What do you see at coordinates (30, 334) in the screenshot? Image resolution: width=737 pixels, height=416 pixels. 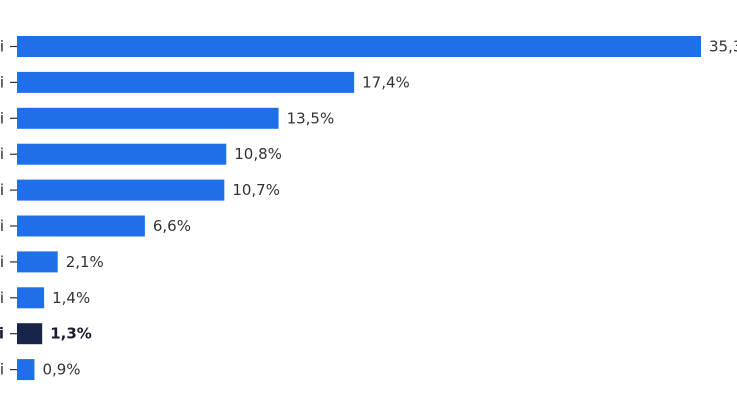 I see `bar-highlighted` at bounding box center [30, 334].